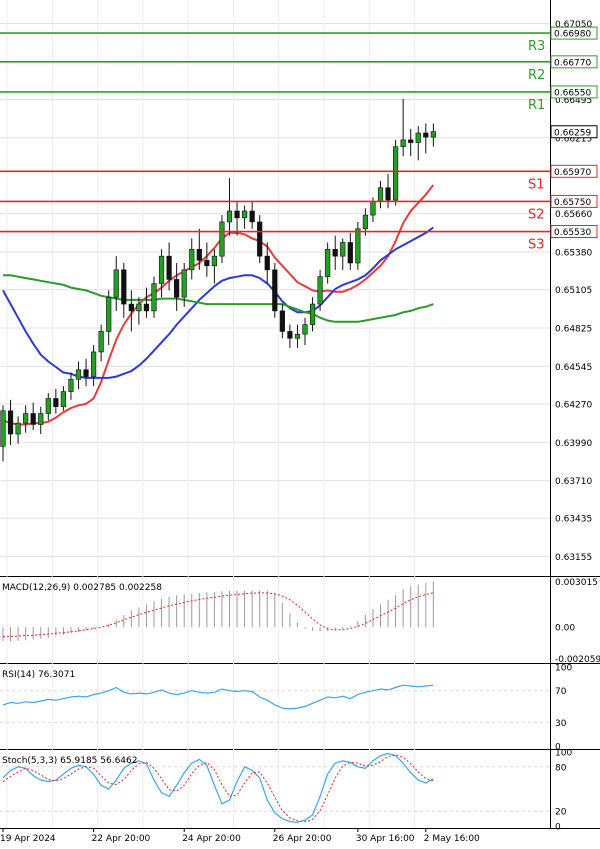 This screenshot has width=600, height=849. I want to click on macd-y-tick-label: -0.002059, so click(577, 660).